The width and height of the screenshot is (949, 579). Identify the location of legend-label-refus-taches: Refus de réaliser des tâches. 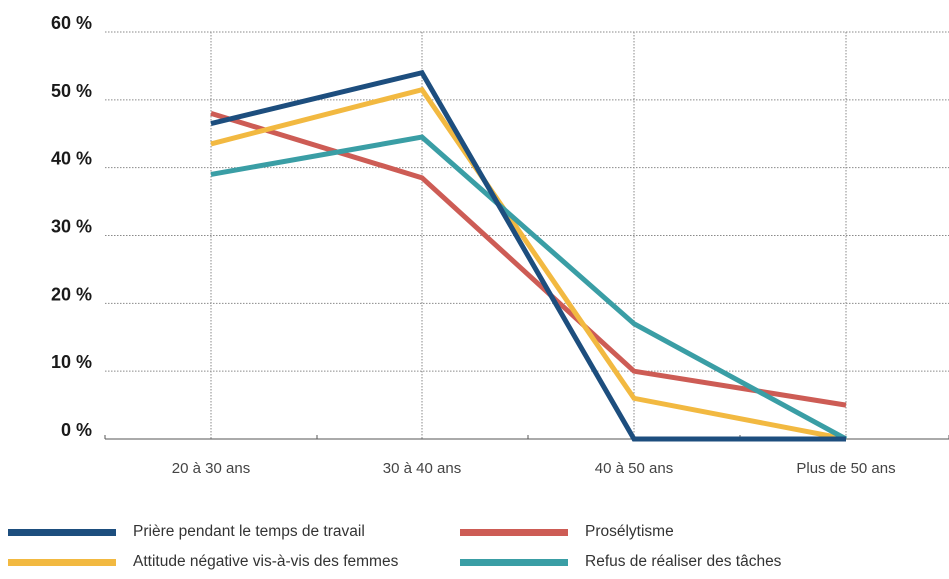
(683, 561).